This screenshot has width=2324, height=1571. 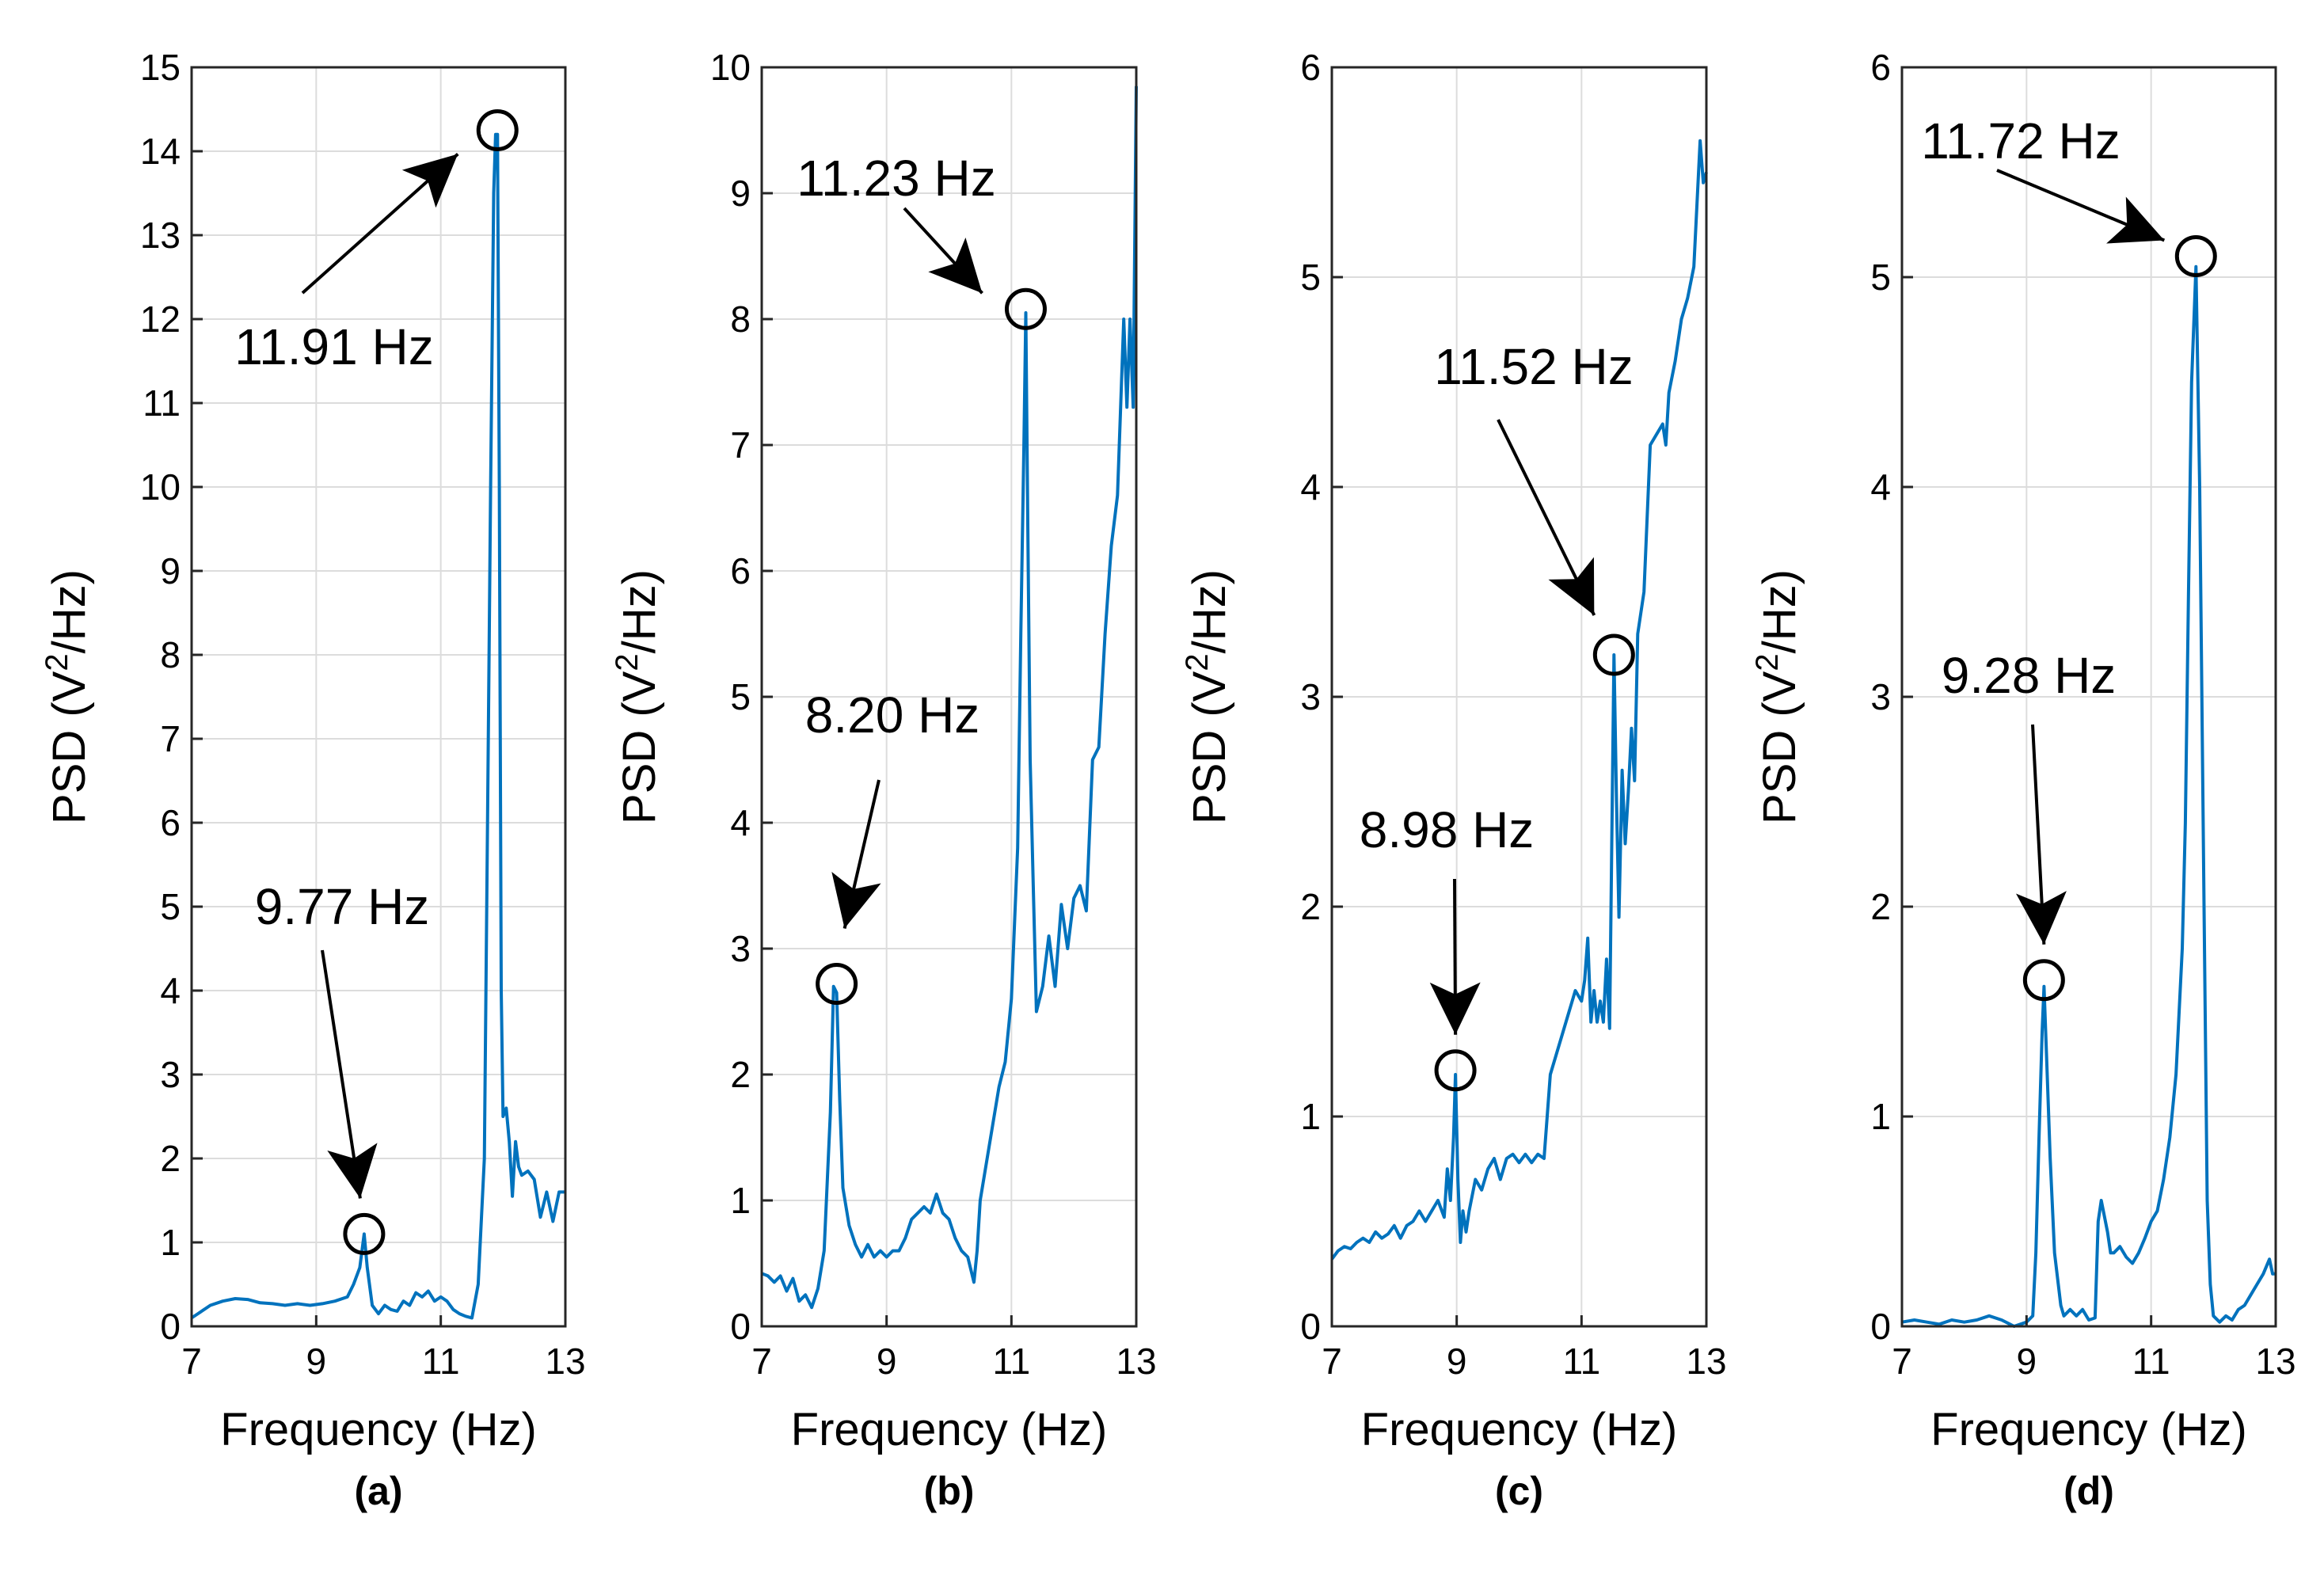 What do you see at coordinates (162, 403) in the screenshot?
I see `y-tick-label: 11` at bounding box center [162, 403].